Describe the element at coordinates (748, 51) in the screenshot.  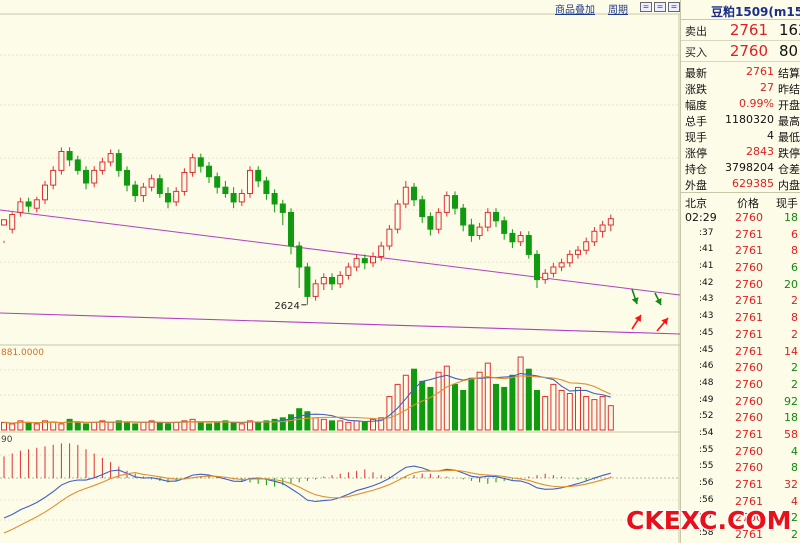
I see `buy-price: 2760` at that location.